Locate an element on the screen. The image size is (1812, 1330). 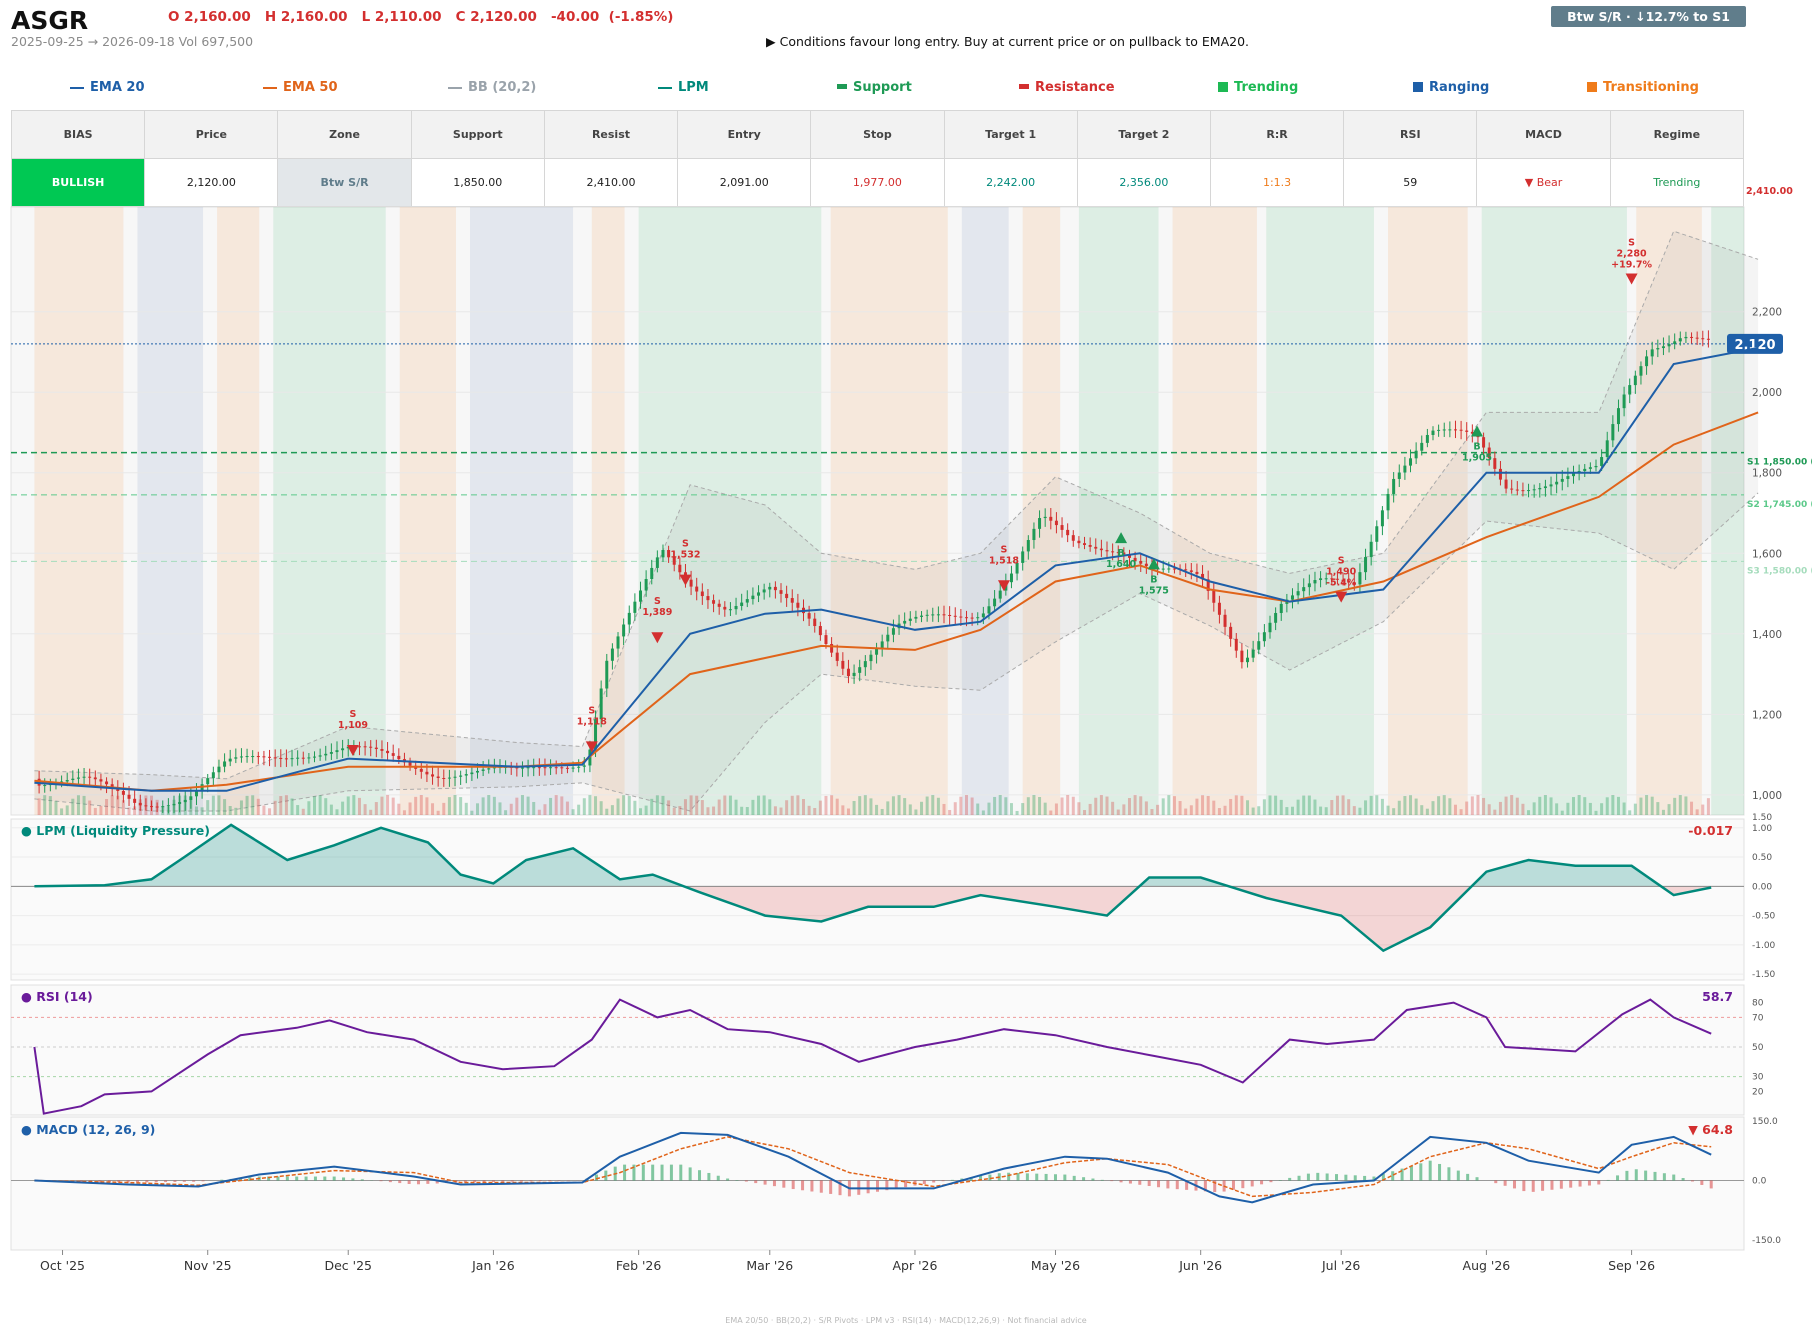
legend-ema50: EMA 50 is located at coordinates (300, 87).